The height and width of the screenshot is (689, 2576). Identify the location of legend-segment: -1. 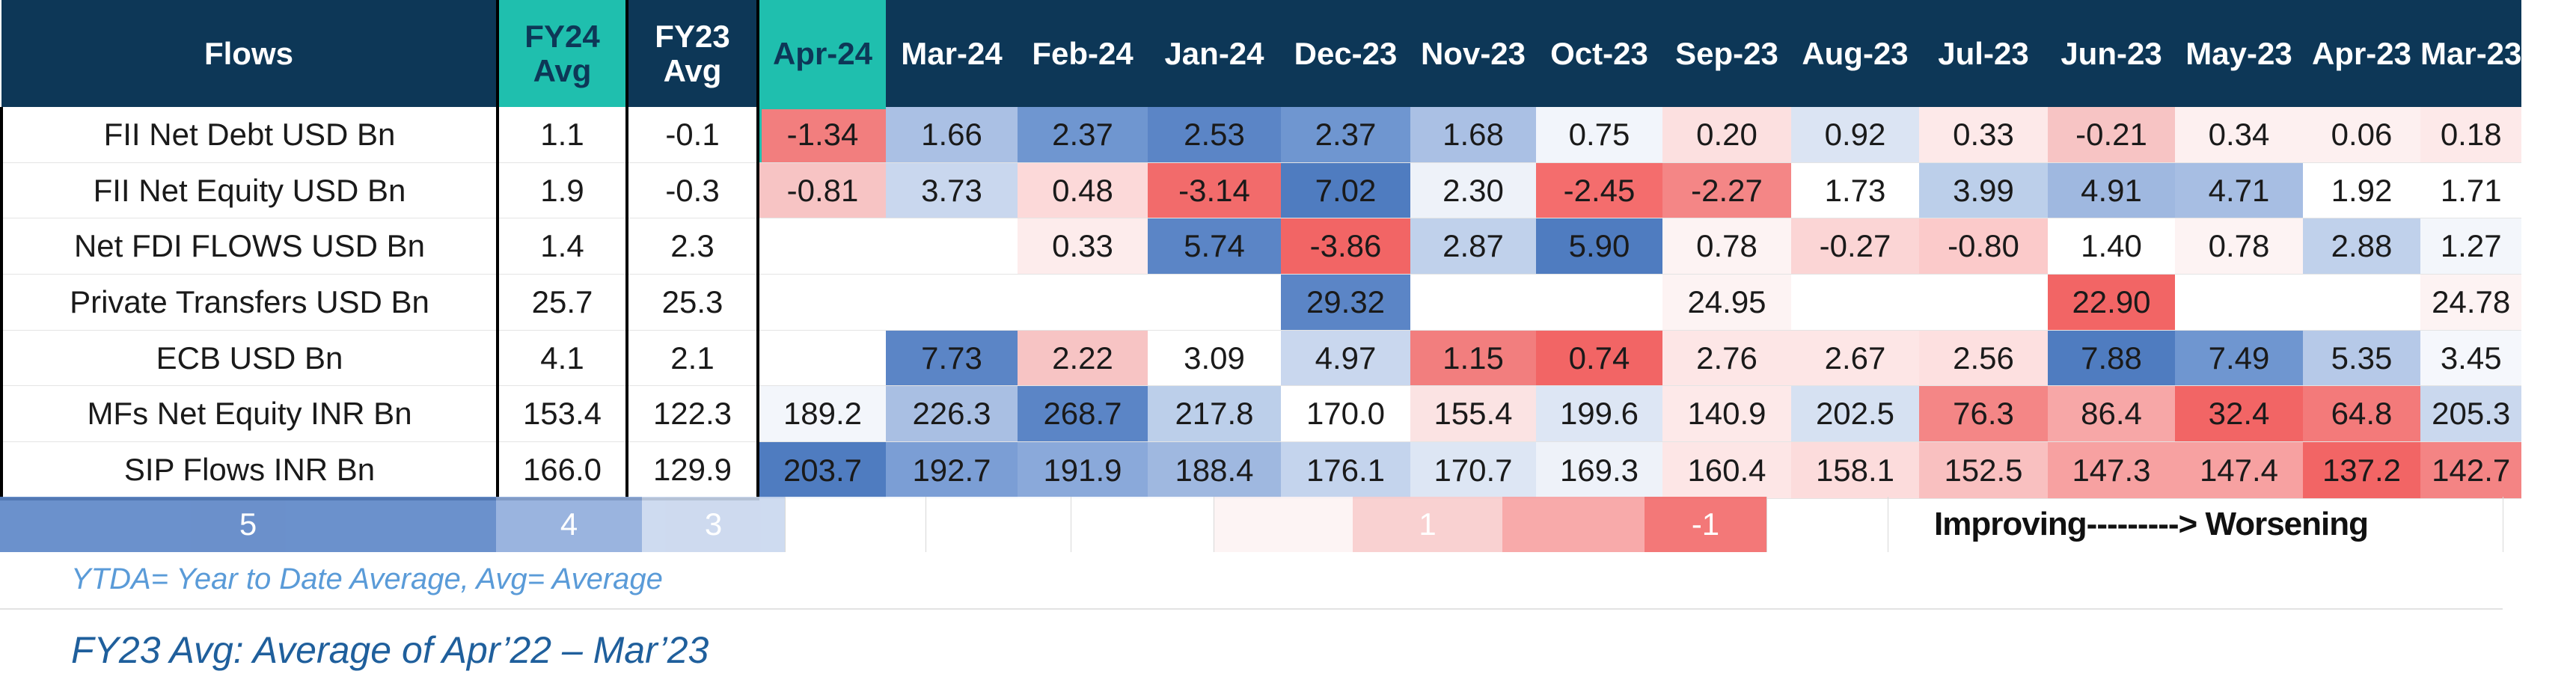
(1706, 524).